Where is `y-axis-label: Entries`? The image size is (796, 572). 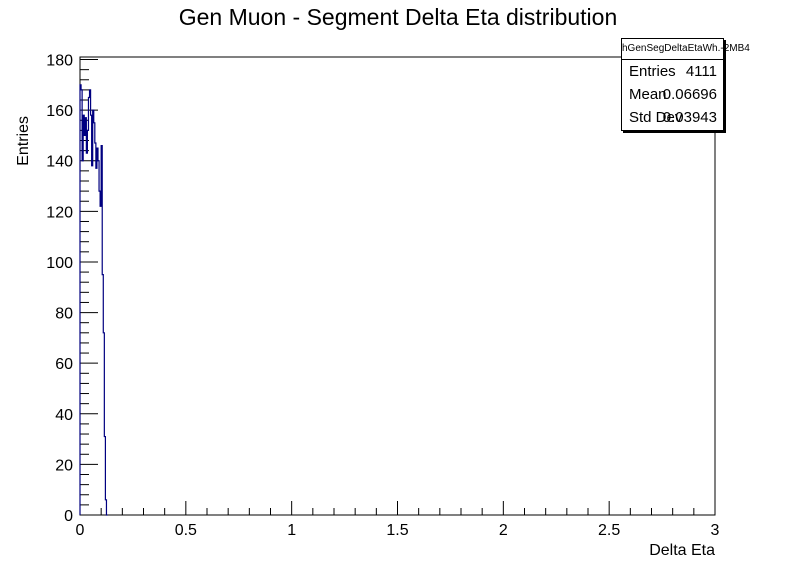 y-axis-label: Entries is located at coordinates (23, 141).